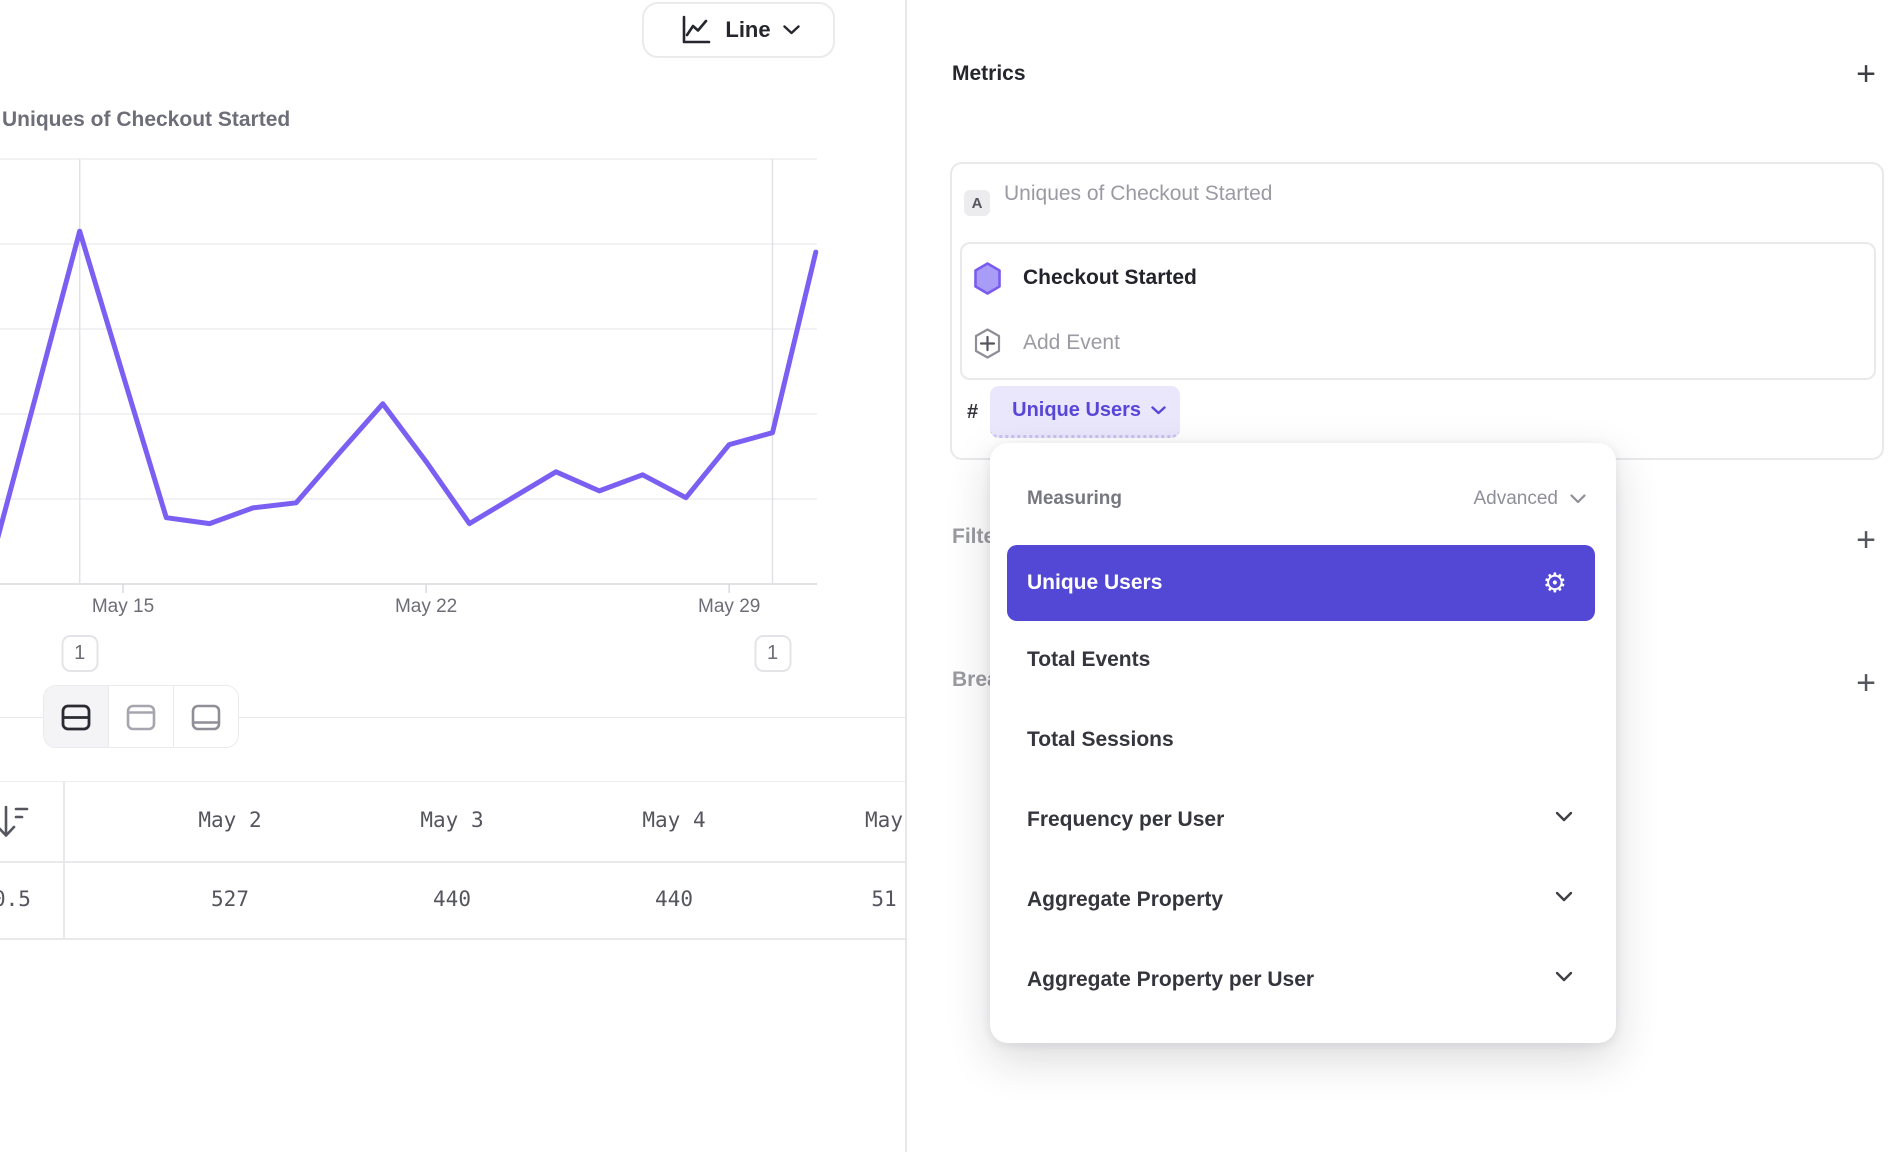 The width and height of the screenshot is (1898, 1152). Describe the element at coordinates (973, 411) in the screenshot. I see `number-measure-icon: #` at that location.